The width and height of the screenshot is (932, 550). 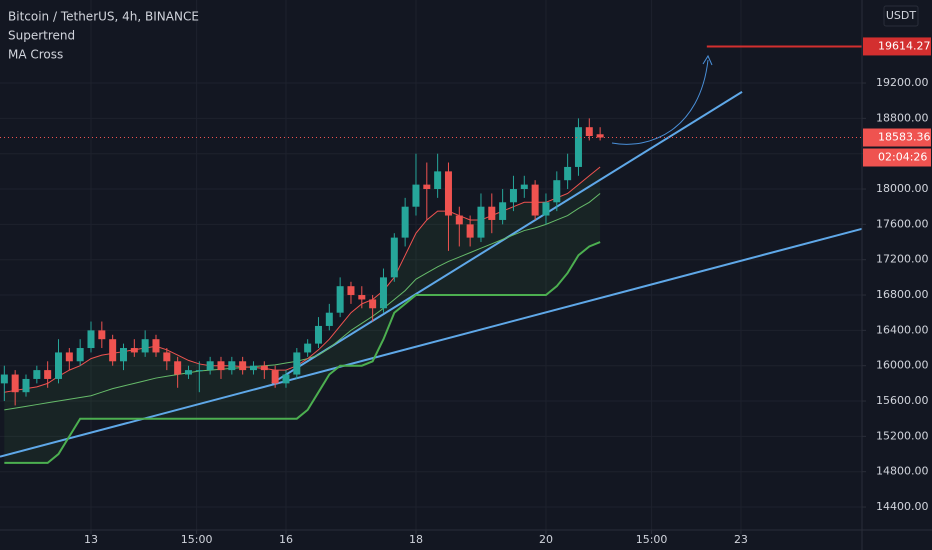 I want to click on chart-title: Bitcoin / TetherUS, 4h, BINANCE, so click(x=103, y=17).